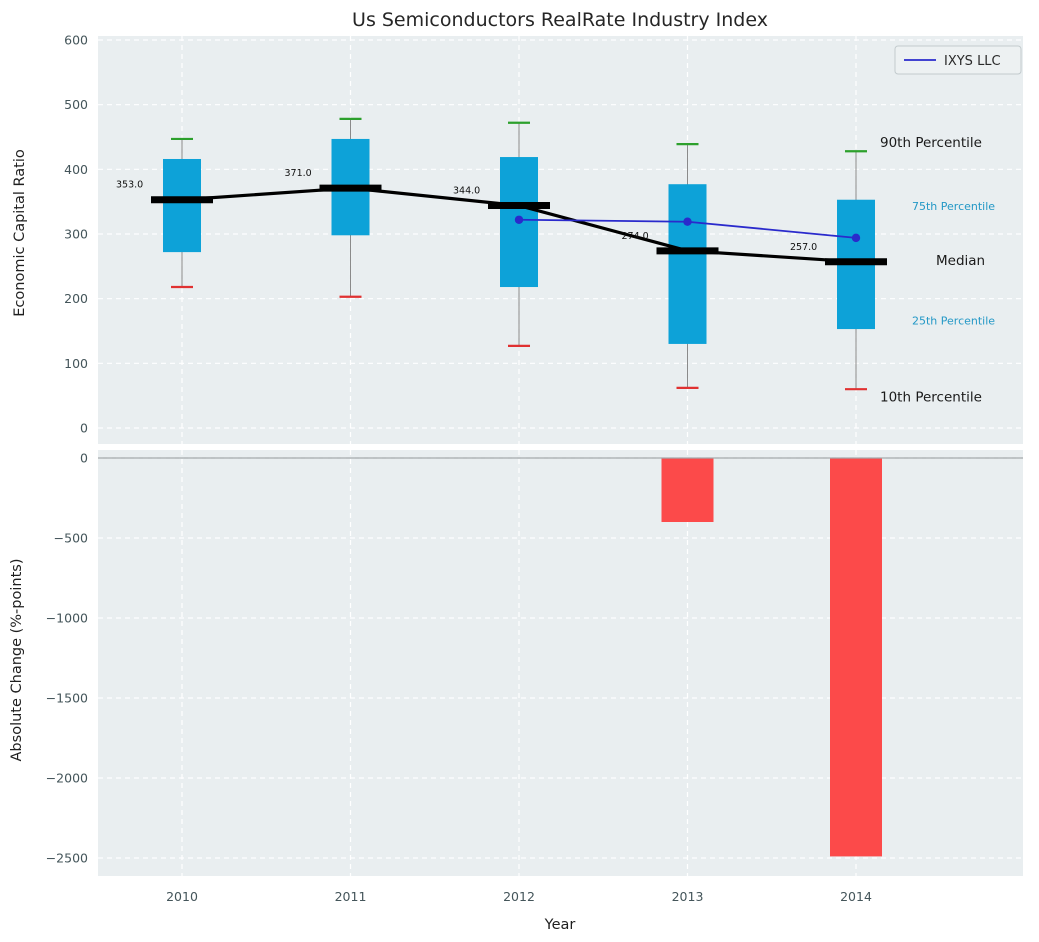 This screenshot has width=1039, height=942. Describe the element at coordinates (803, 247) in the screenshot. I see `median-value-label-2014: 257.0` at that location.